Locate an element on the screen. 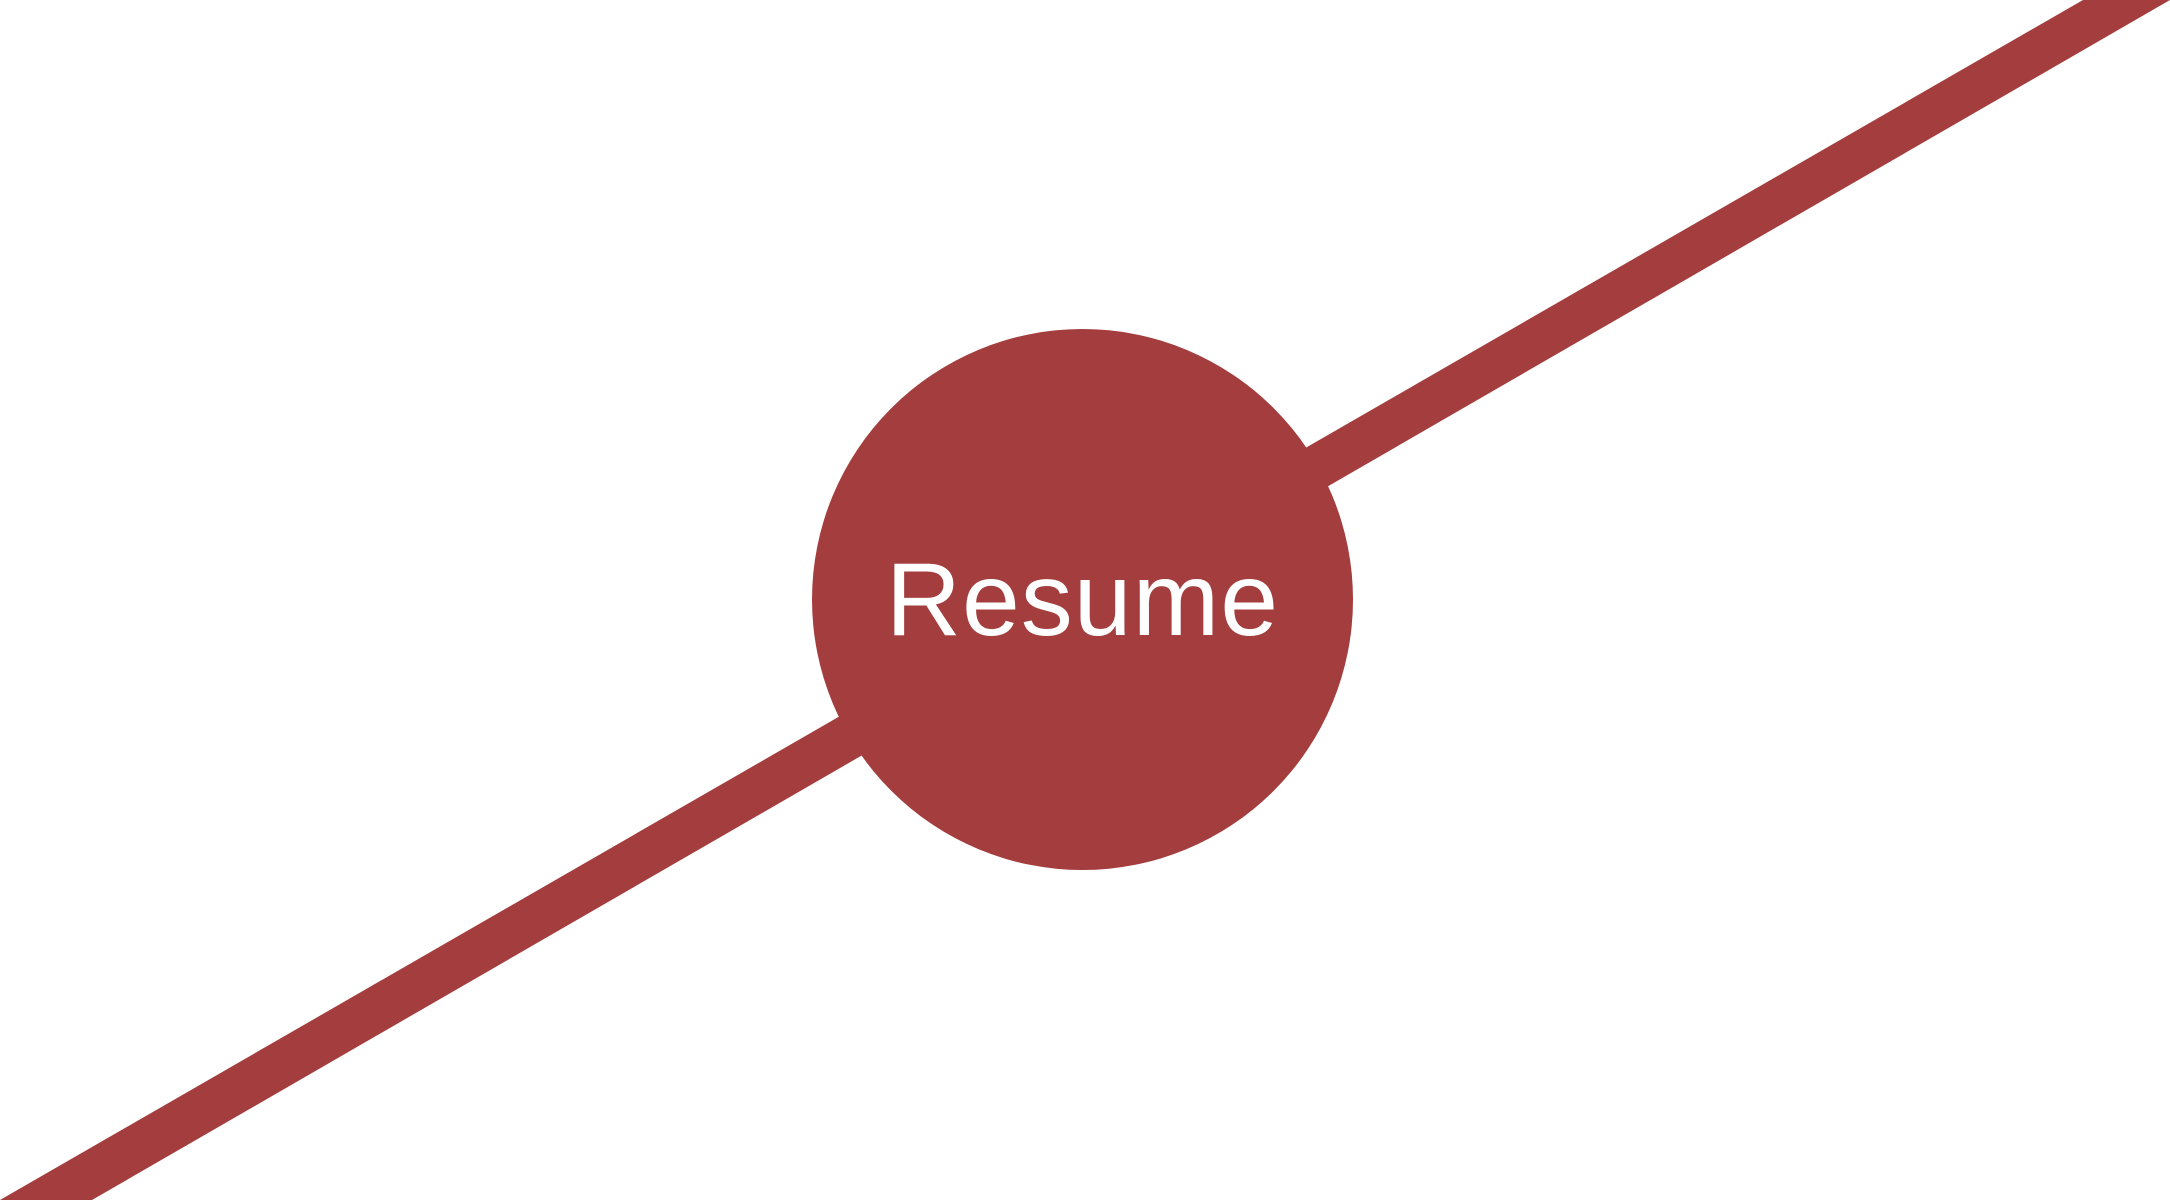 This screenshot has width=2170, height=1200. resume-button-label: Resume is located at coordinates (1082, 599).